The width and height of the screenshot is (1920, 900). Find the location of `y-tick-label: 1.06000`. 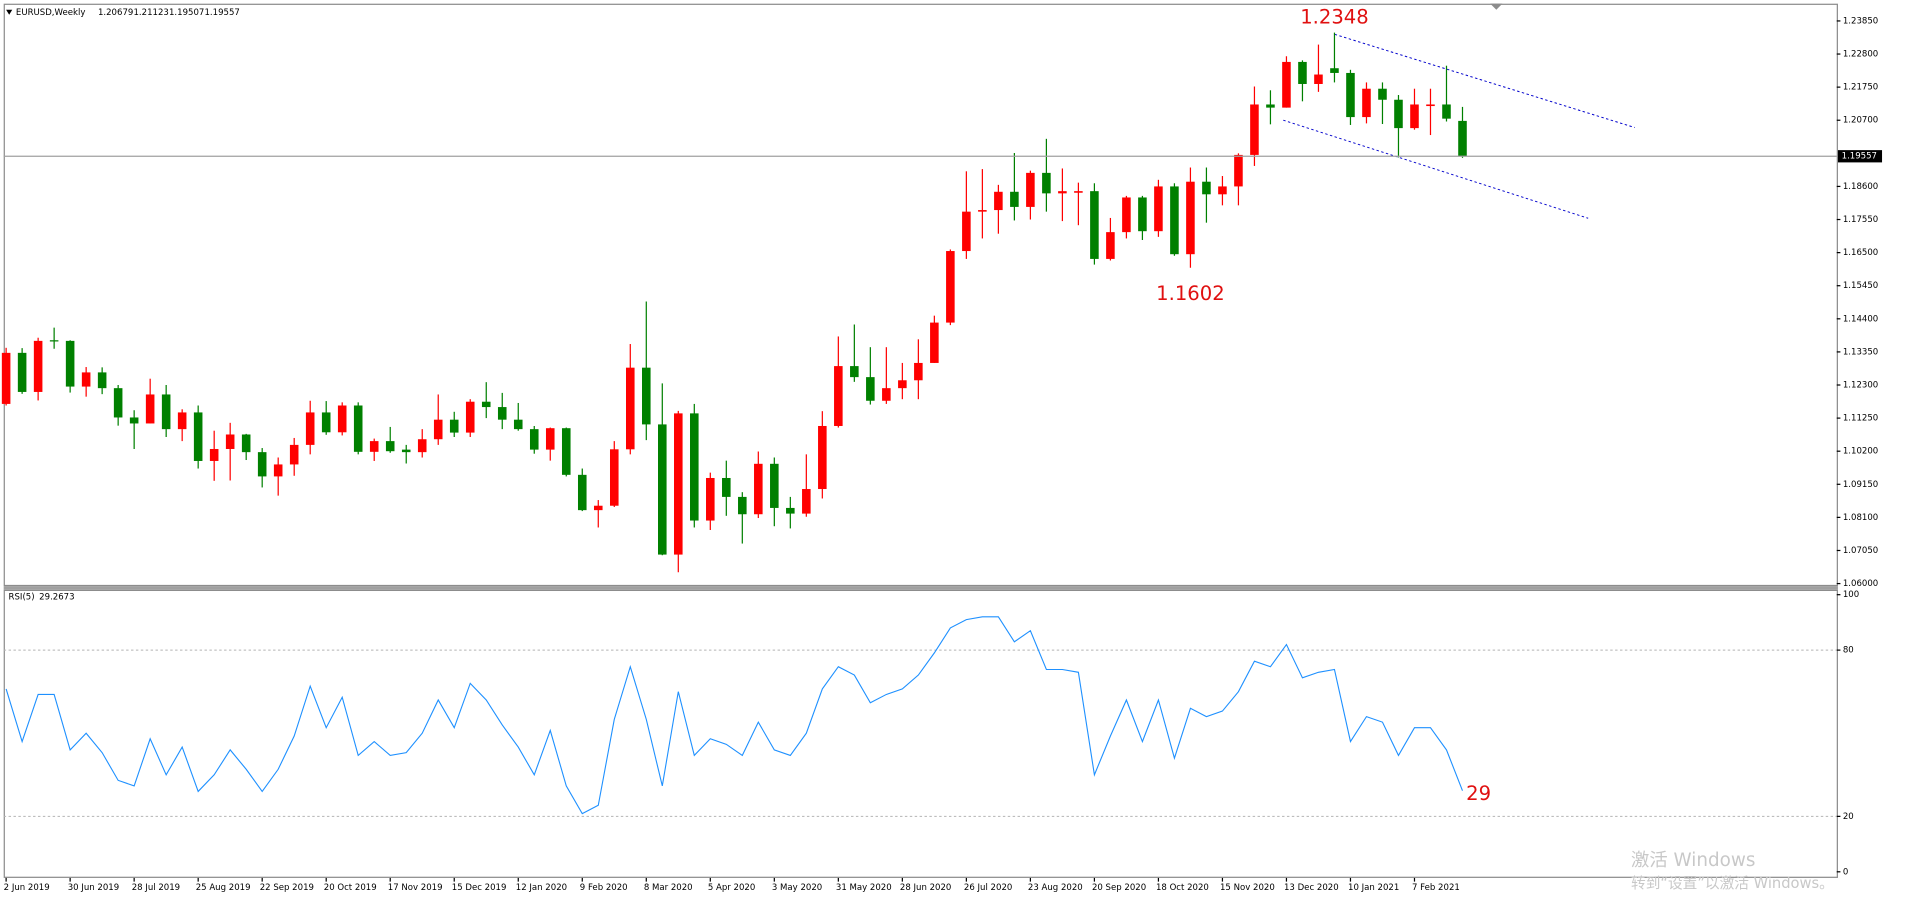

y-tick-label: 1.06000 is located at coordinates (1860, 584).